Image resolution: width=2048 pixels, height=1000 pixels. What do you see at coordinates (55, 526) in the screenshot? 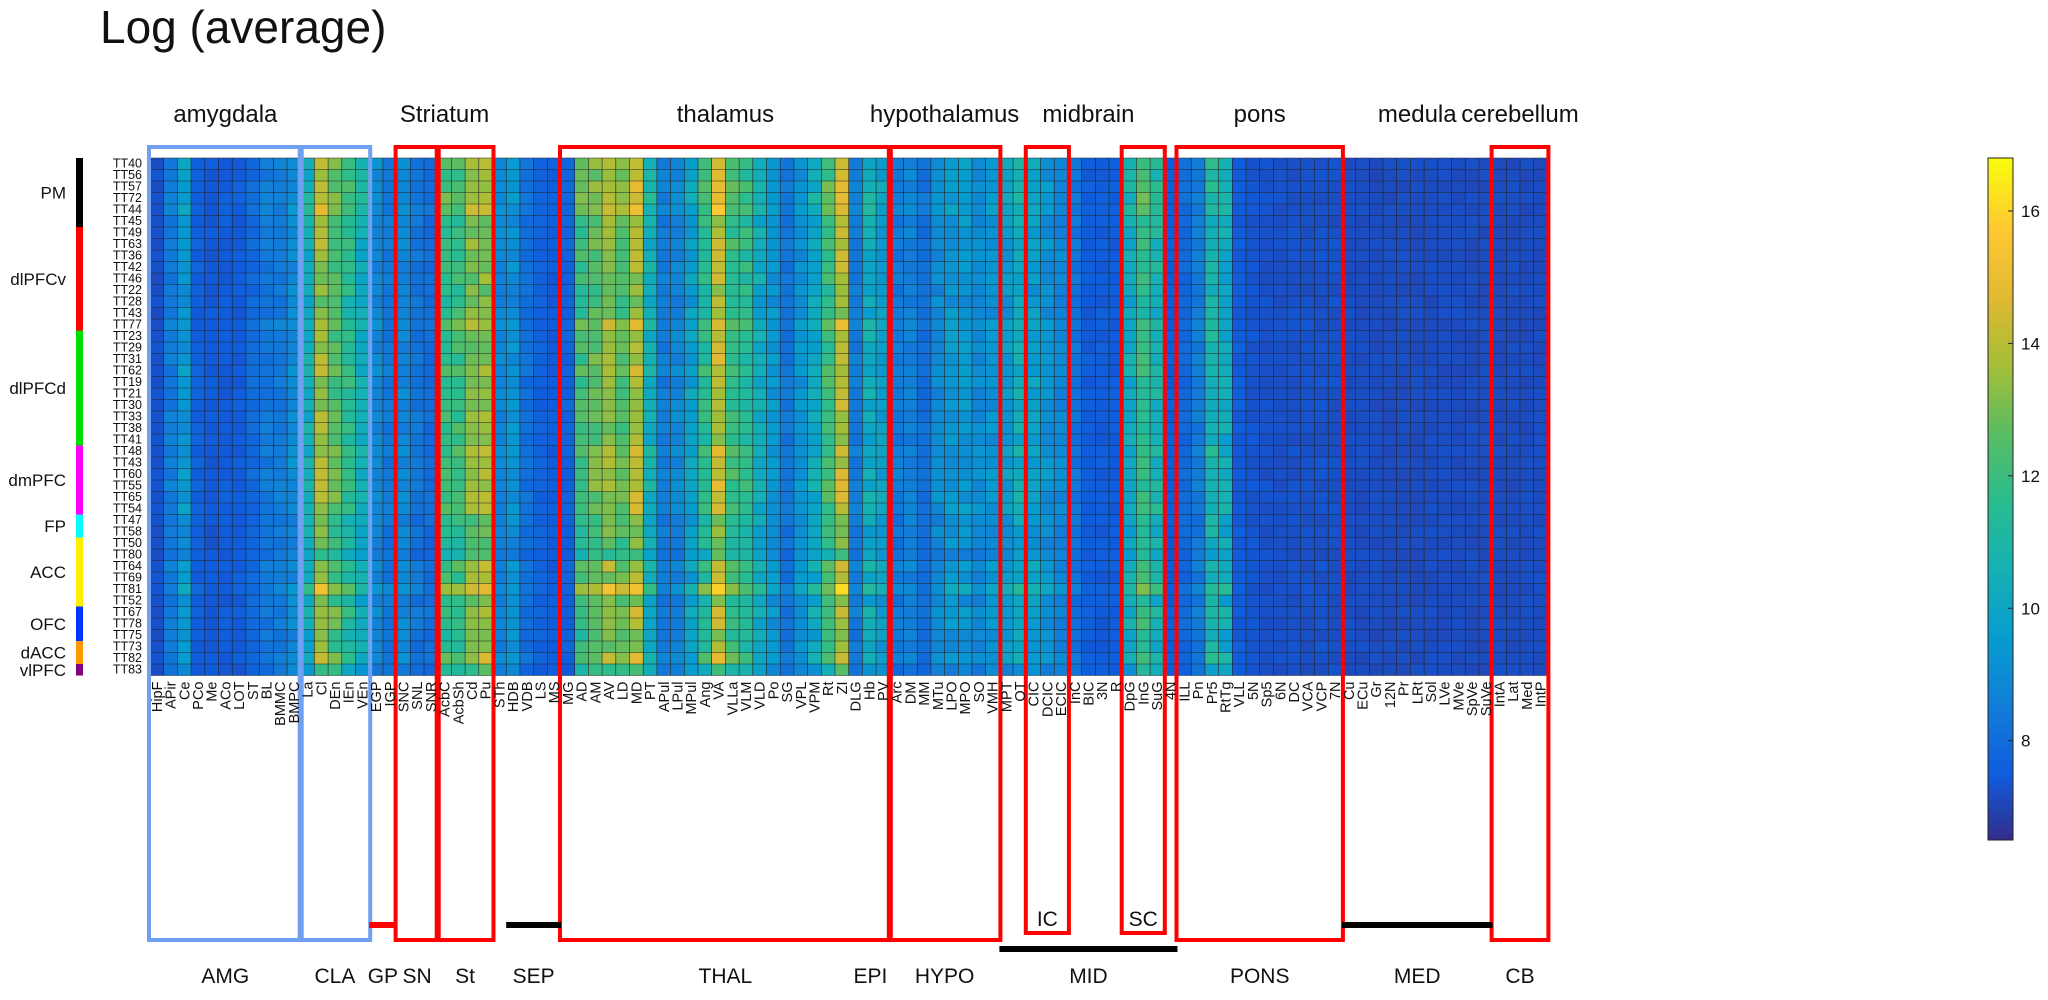
I see `row-group-label: FP` at bounding box center [55, 526].